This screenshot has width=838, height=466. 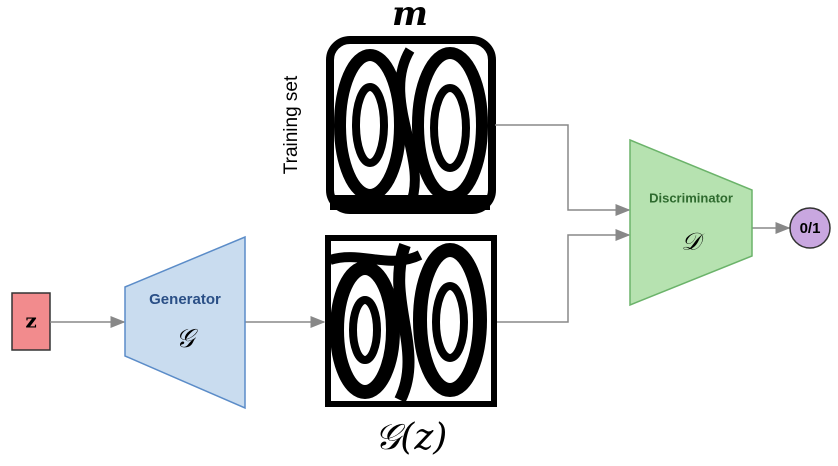 What do you see at coordinates (185, 322) in the screenshot?
I see `generator-block` at bounding box center [185, 322].